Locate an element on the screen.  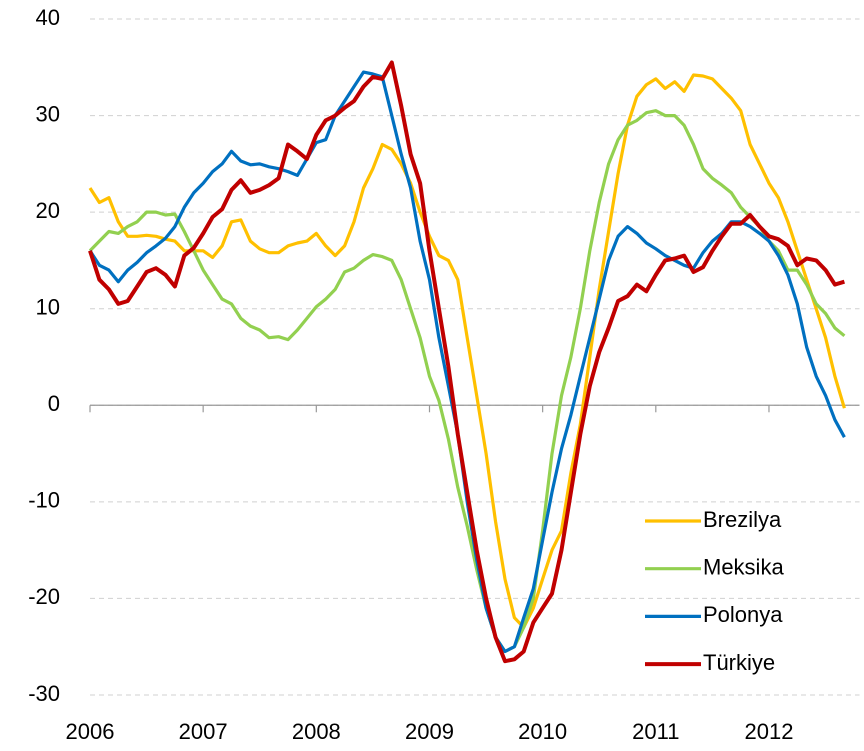
y-tick-label: -30 is located at coordinates (44, 693).